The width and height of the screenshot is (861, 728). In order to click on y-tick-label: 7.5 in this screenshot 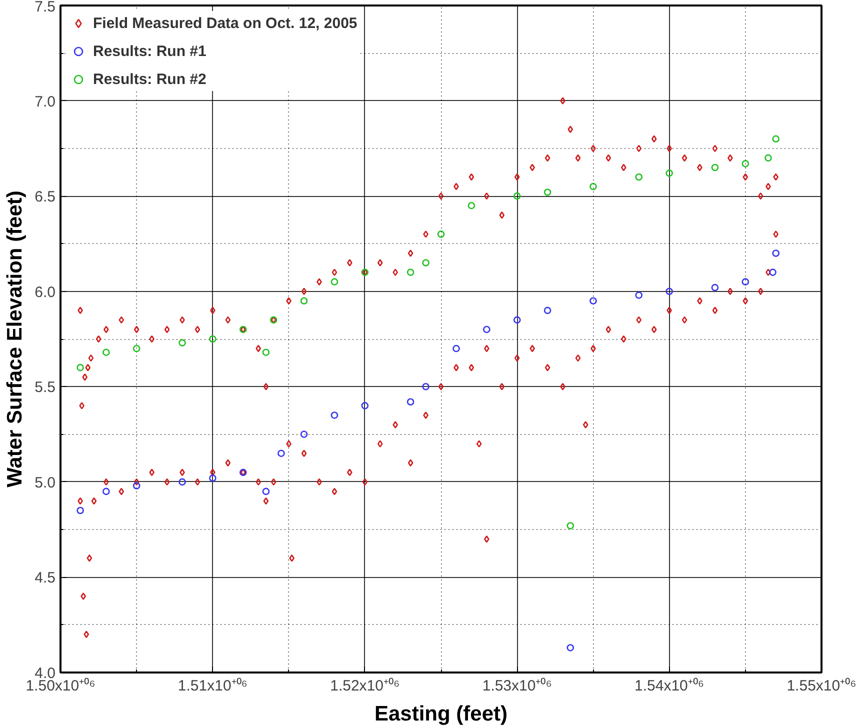, I will do `click(45, 8)`.